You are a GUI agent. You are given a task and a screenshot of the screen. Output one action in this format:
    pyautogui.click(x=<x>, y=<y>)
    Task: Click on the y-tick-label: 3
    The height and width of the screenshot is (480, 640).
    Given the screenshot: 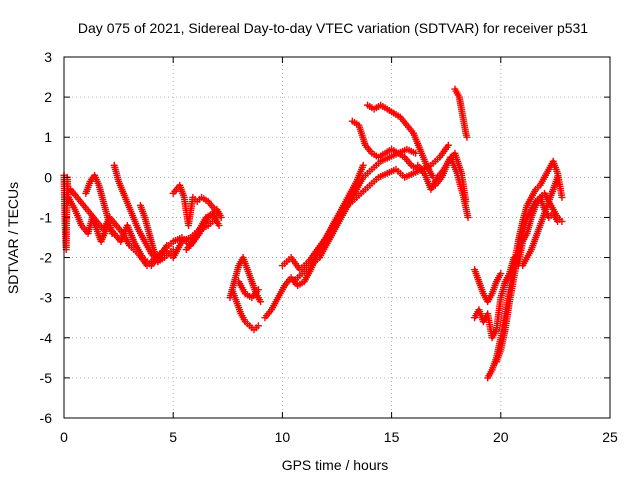 What is the action you would take?
    pyautogui.click(x=48, y=57)
    